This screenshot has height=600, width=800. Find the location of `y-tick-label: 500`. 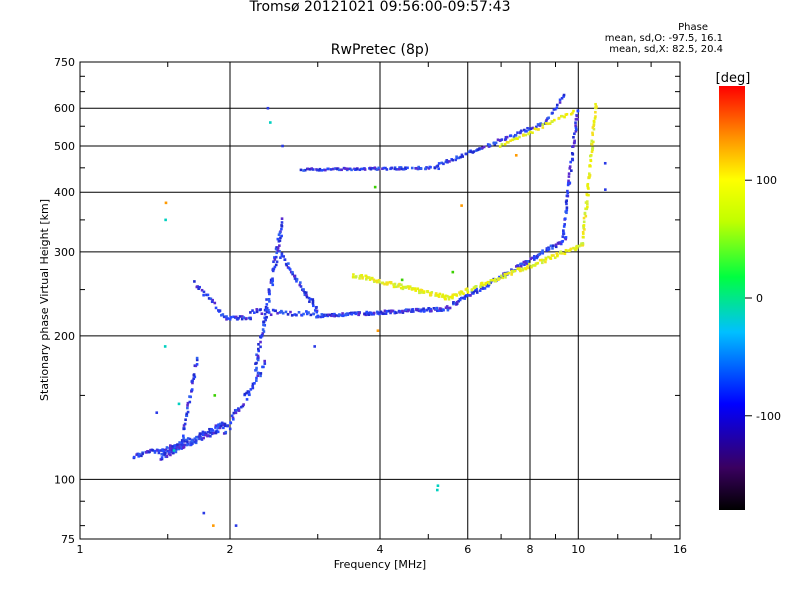

y-tick-label: 500 is located at coordinates (64, 146).